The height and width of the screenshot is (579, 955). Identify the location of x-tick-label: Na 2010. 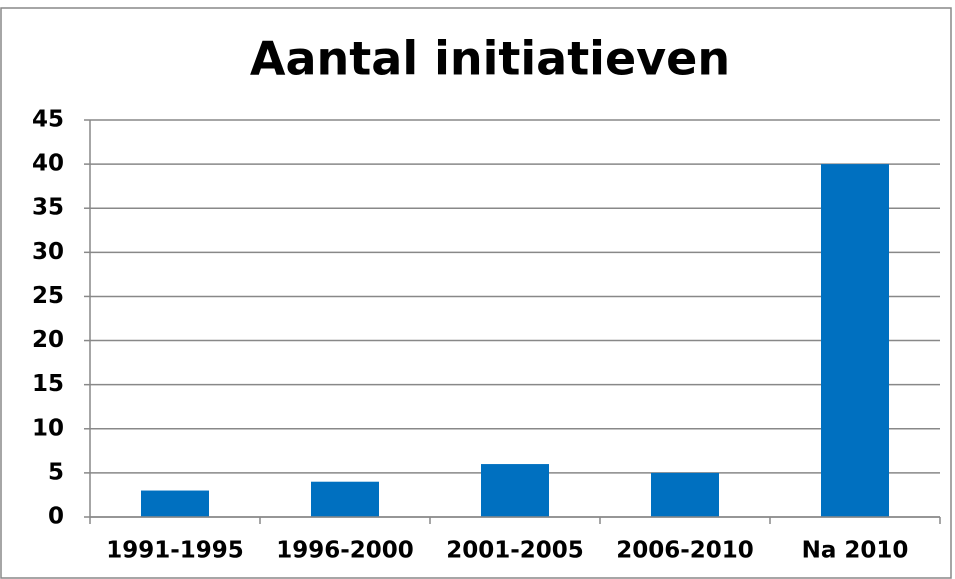
(855, 551).